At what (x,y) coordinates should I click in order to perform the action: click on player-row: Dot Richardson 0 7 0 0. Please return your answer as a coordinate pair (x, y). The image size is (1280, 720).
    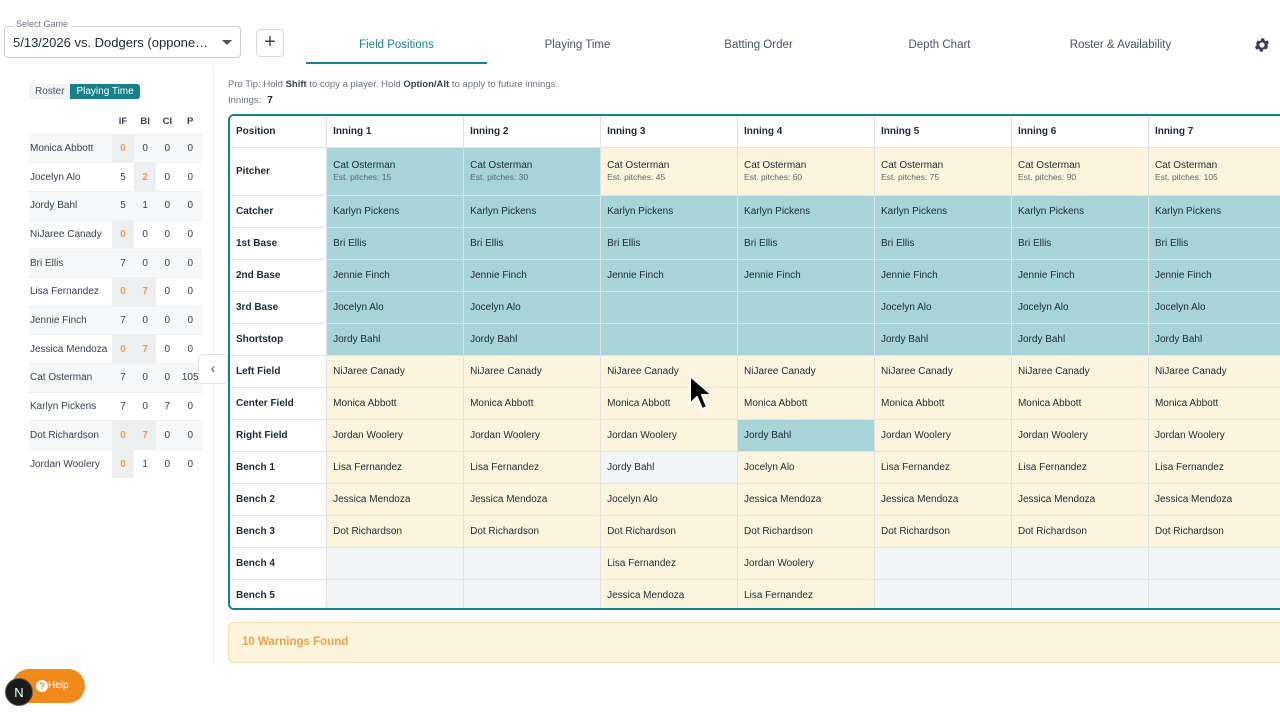
    Looking at the image, I should click on (115, 435).